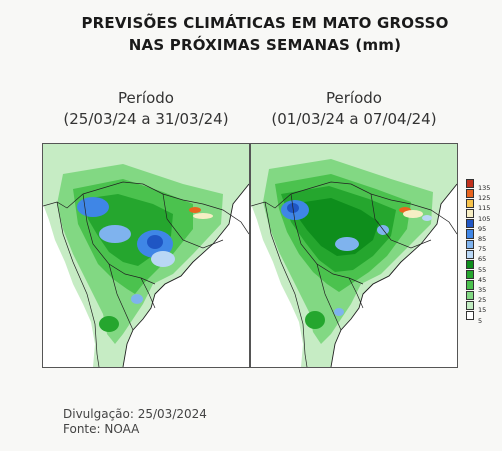  What do you see at coordinates (484, 188) in the screenshot?
I see `legend-label: 135` at bounding box center [484, 188].